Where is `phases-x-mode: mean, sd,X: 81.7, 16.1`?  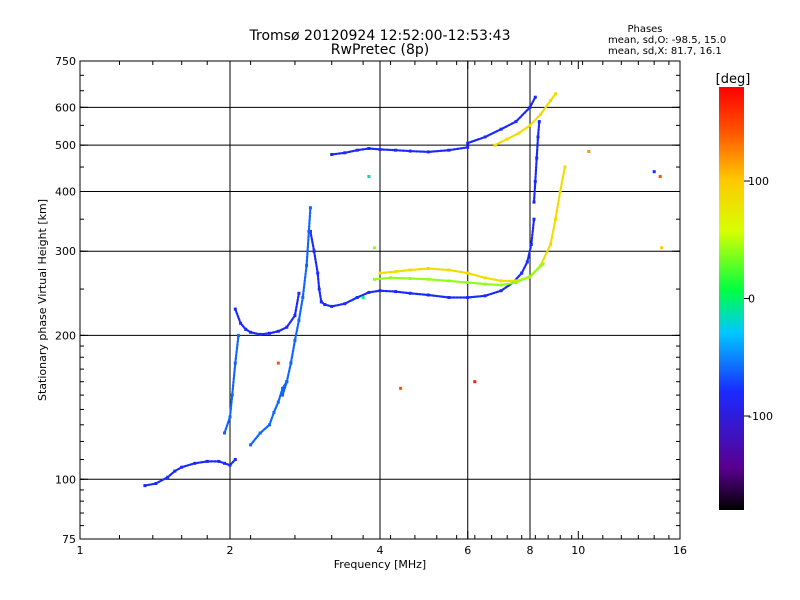
phases-x-mode: mean, sd,X: 81.7, 16.1 is located at coordinates (665, 51).